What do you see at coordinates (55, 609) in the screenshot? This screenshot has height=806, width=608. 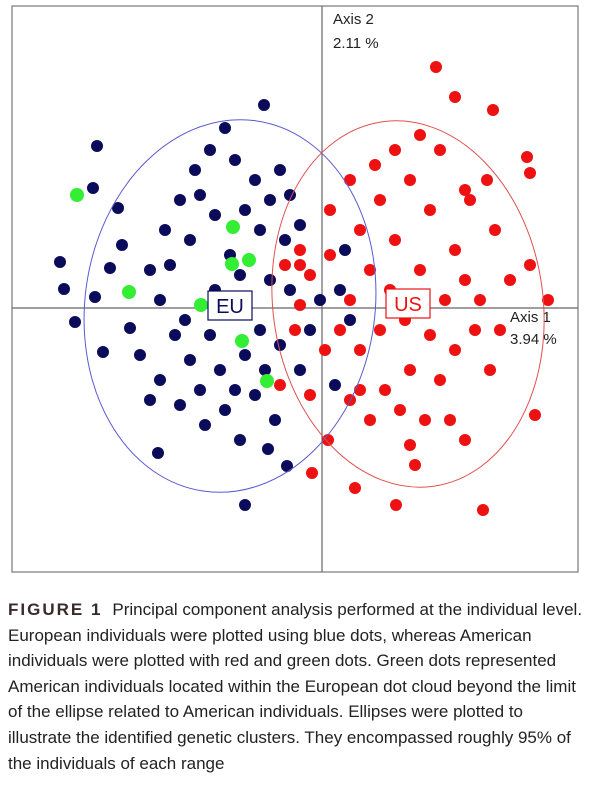 I see `caption-label: FIGURE 1` at bounding box center [55, 609].